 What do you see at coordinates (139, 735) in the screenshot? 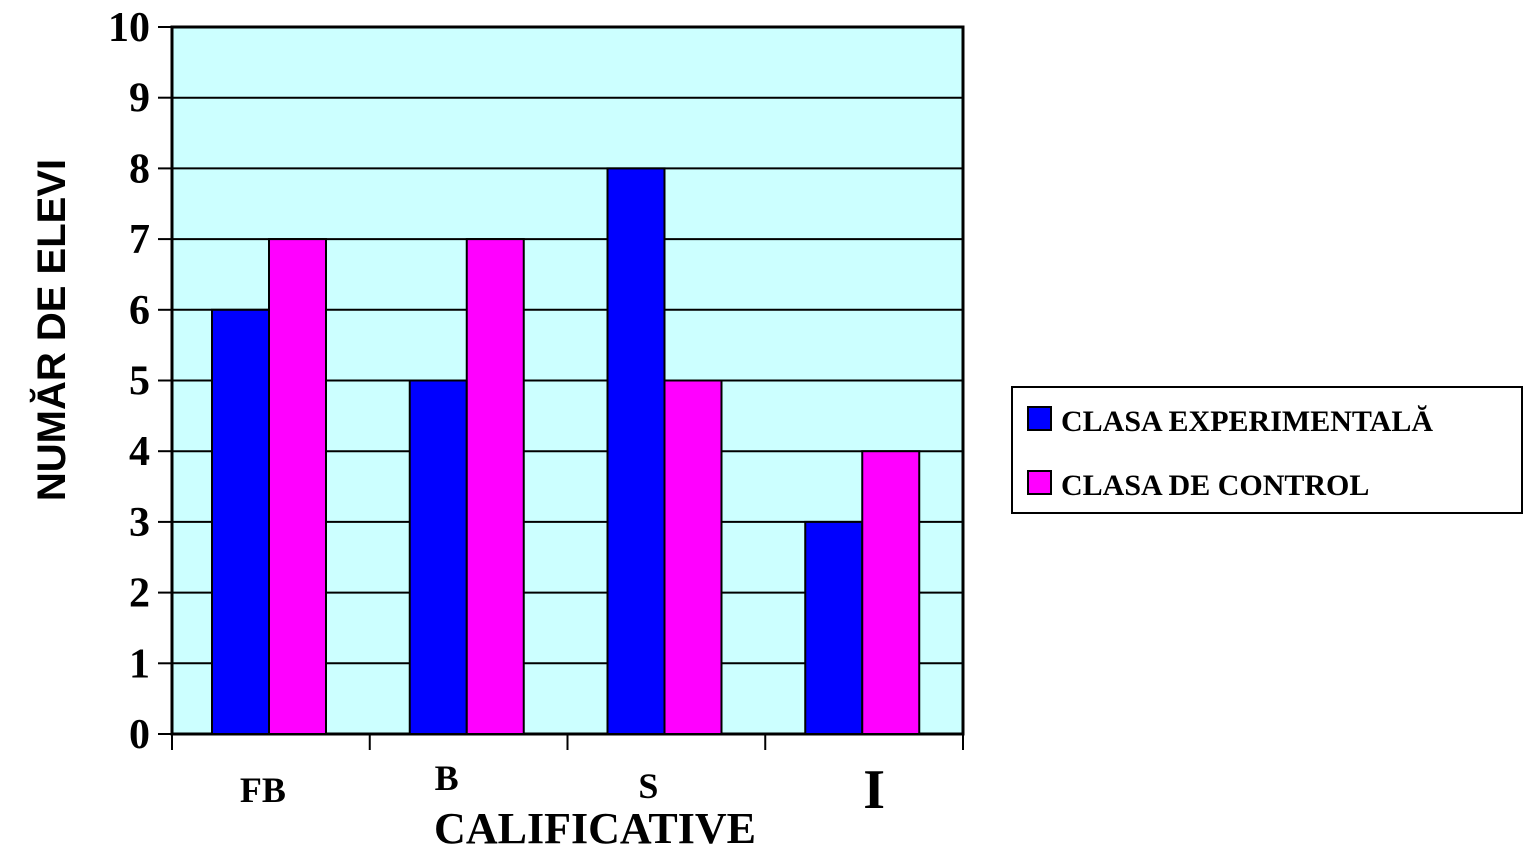
I see `y-tick-label: 0` at bounding box center [139, 735].